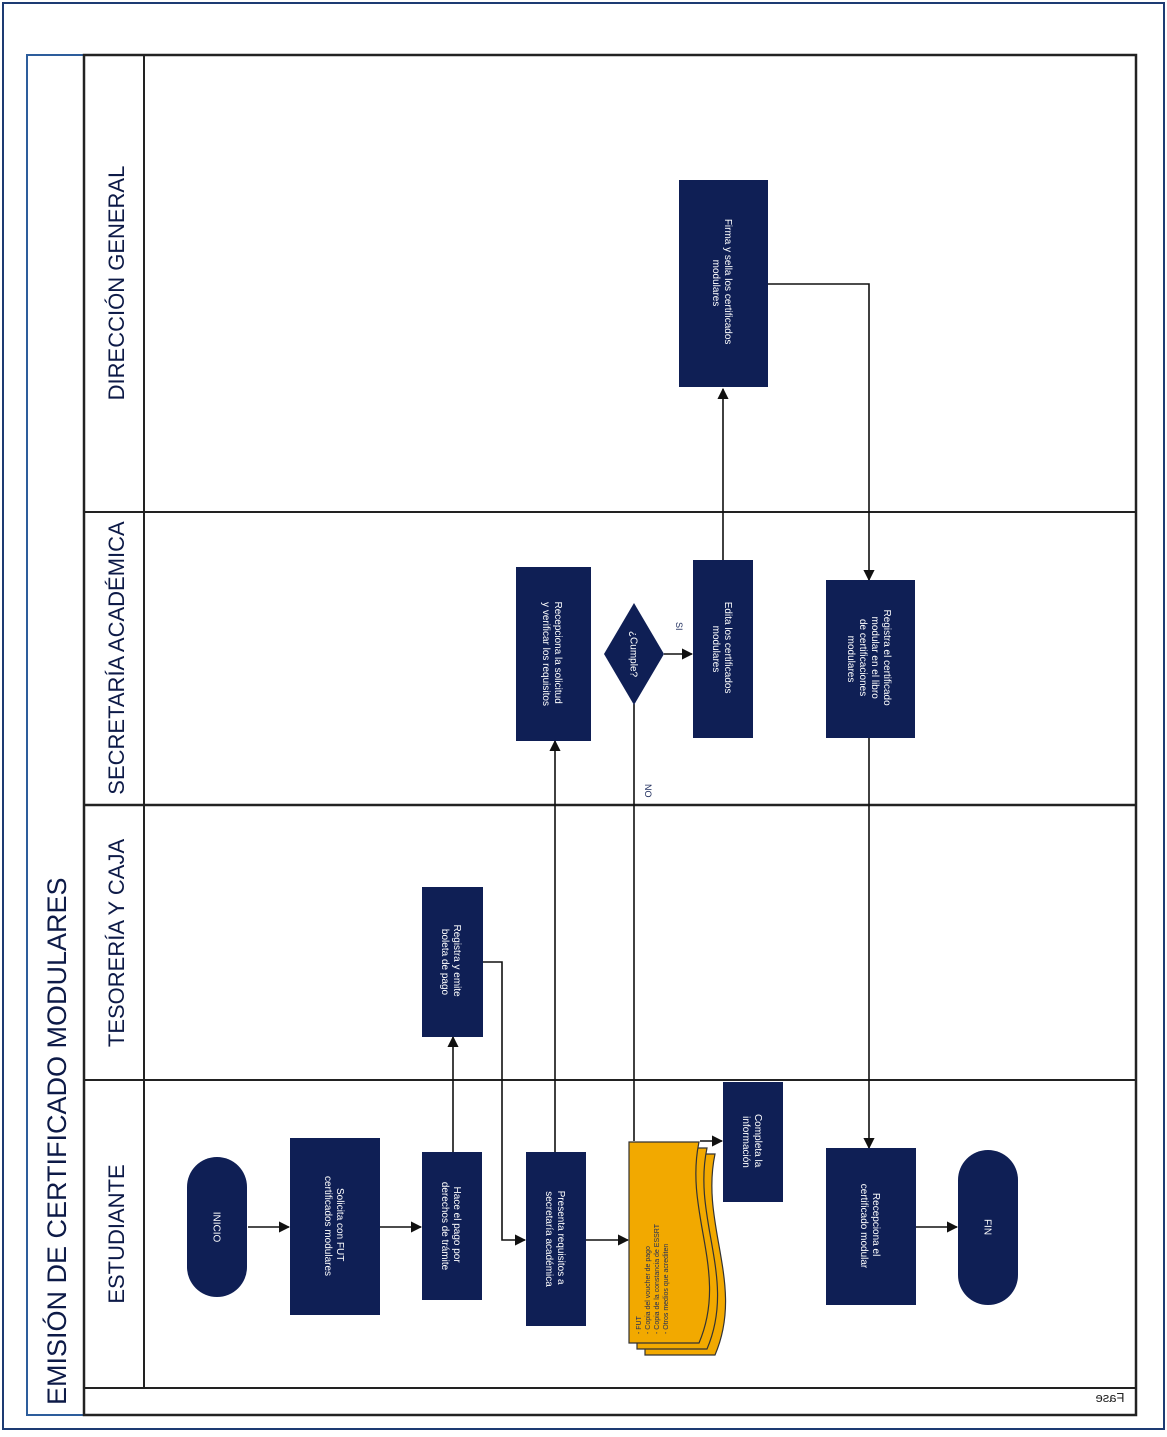 Image resolution: width=1167 pixels, height=1437 pixels. What do you see at coordinates (648, 791) in the screenshot?
I see `edge-label-no: NO` at bounding box center [648, 791].